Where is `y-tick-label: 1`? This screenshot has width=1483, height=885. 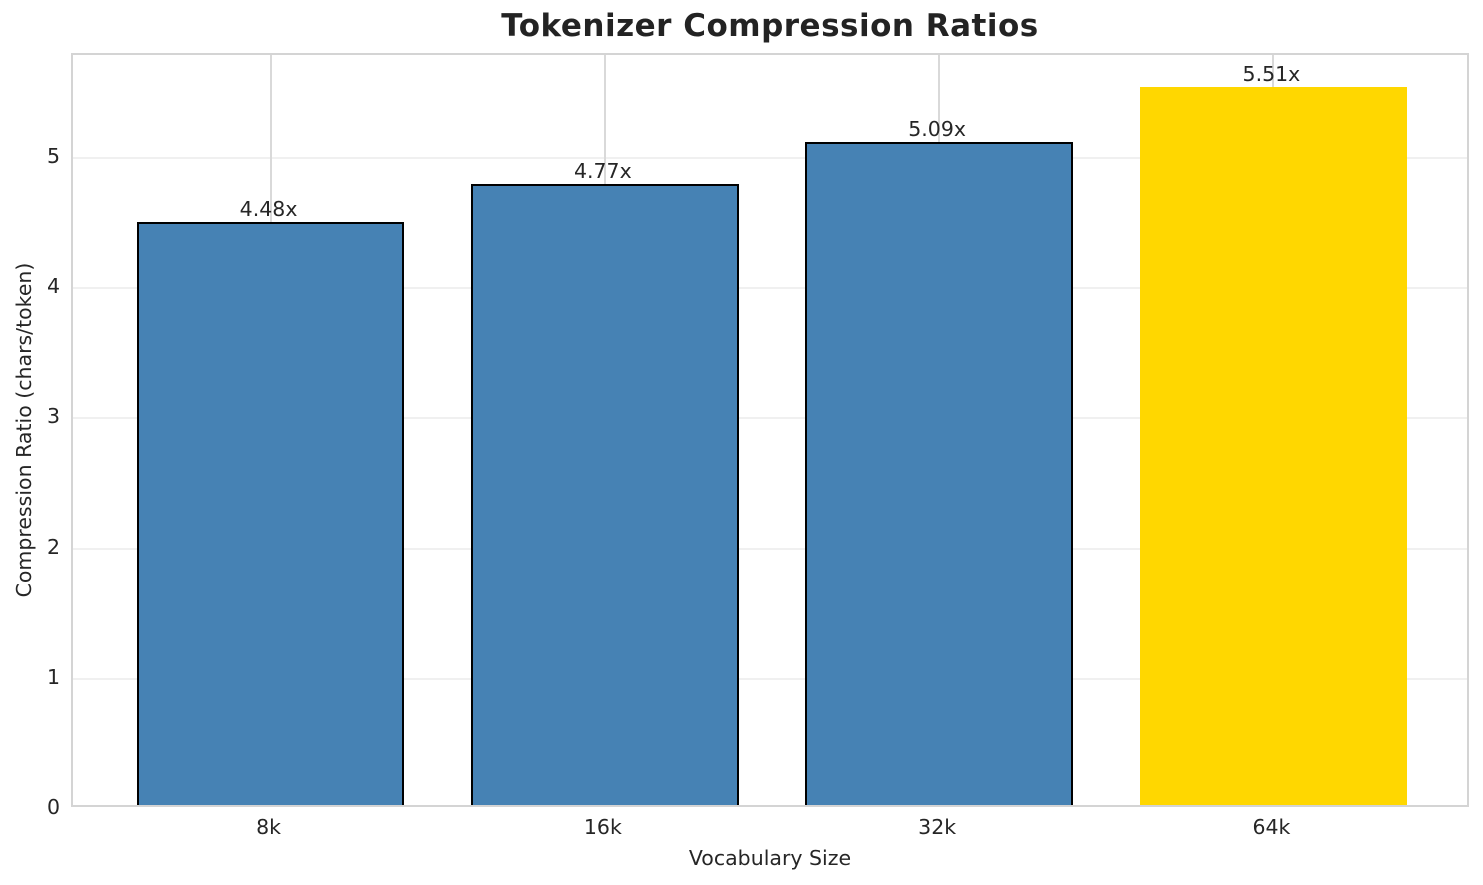 y-tick-label: 1 is located at coordinates (53, 676).